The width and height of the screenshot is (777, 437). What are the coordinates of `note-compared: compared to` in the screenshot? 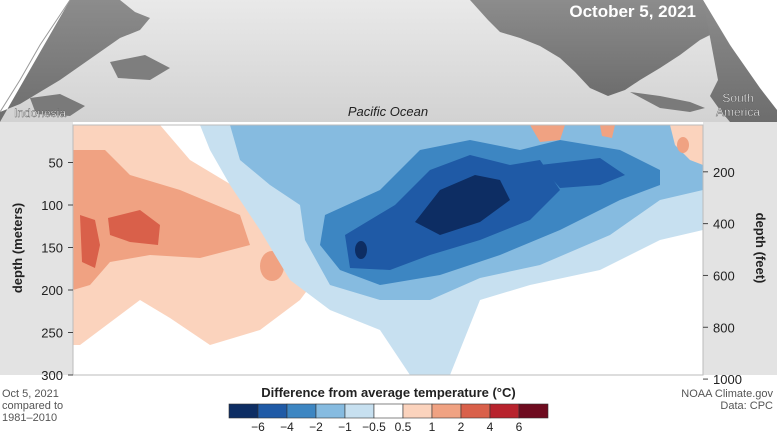 It's located at (33, 406).